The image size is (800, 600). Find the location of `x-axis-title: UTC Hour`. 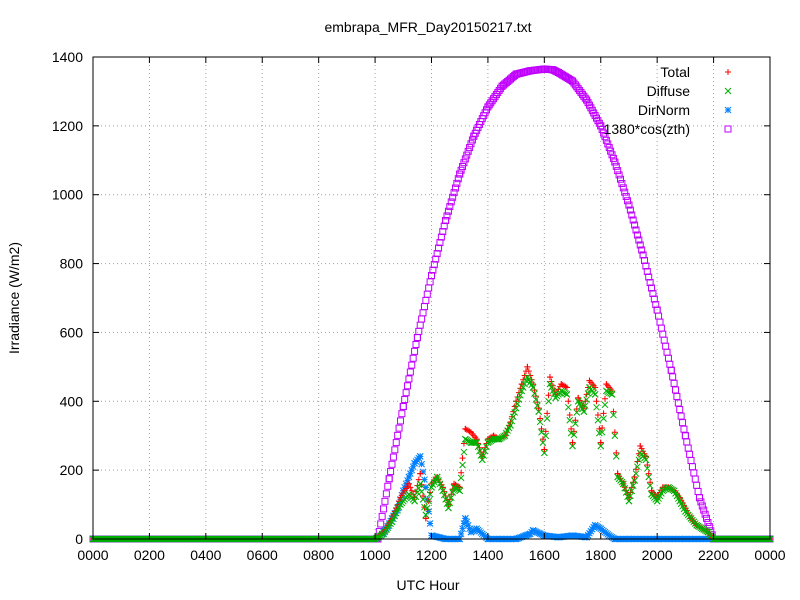

x-axis-title: UTC Hour is located at coordinates (427, 585).